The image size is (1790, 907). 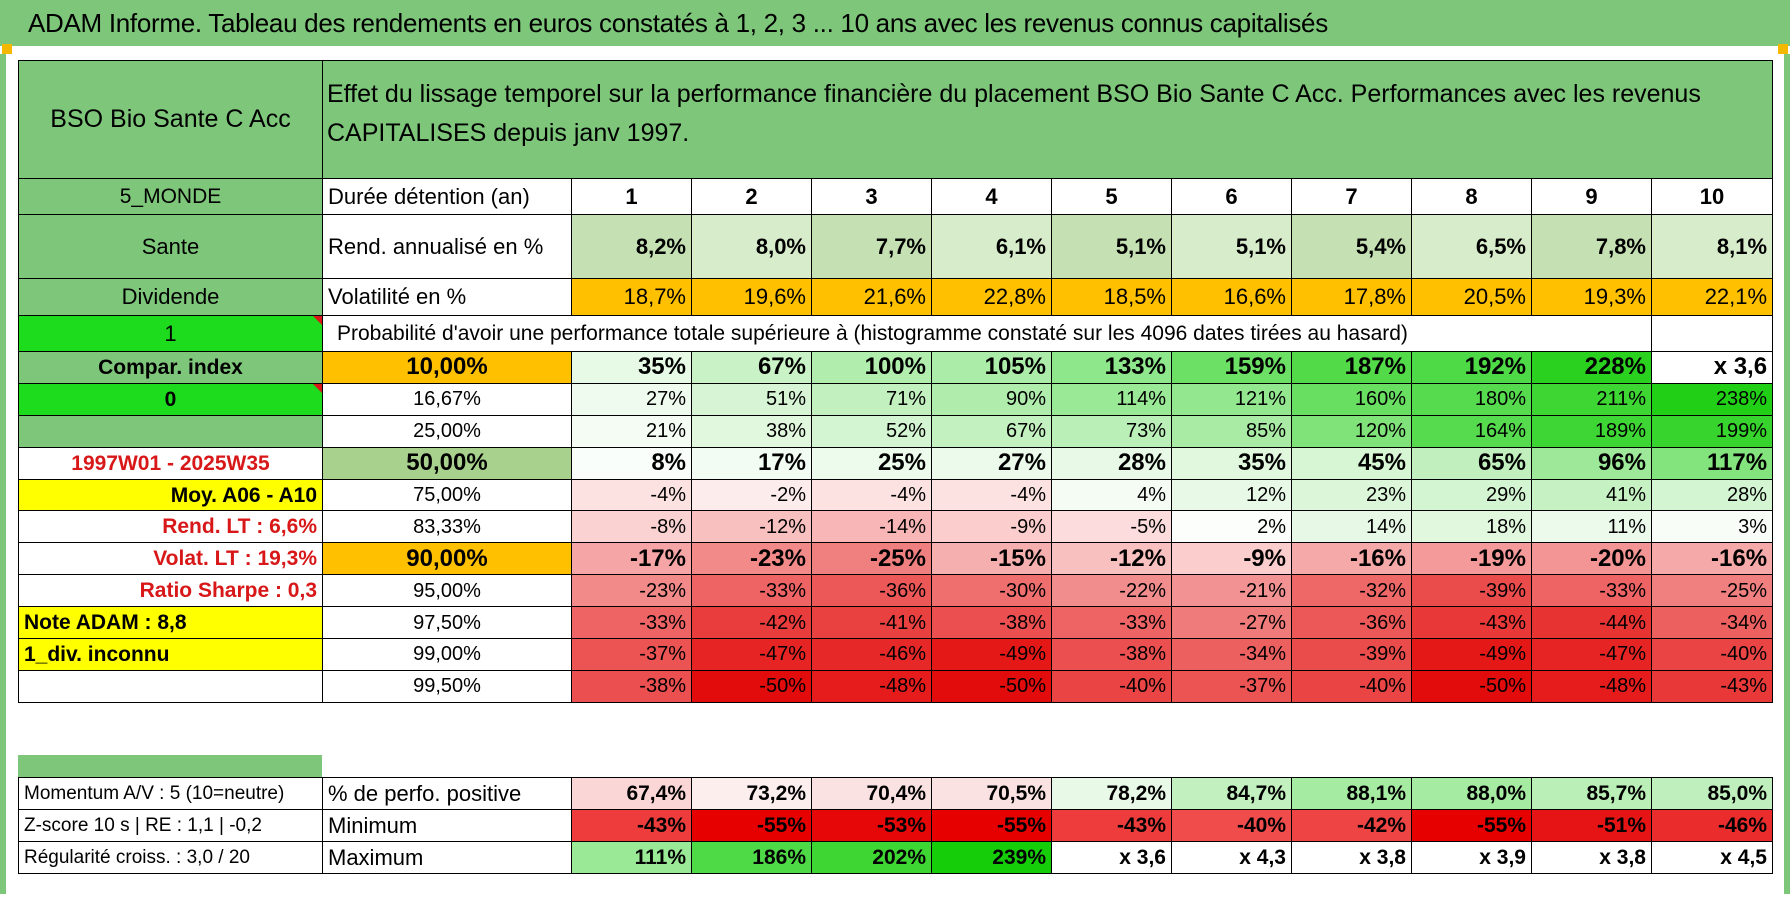 What do you see at coordinates (1471, 825) in the screenshot?
I see `summary-value: -55%` at bounding box center [1471, 825].